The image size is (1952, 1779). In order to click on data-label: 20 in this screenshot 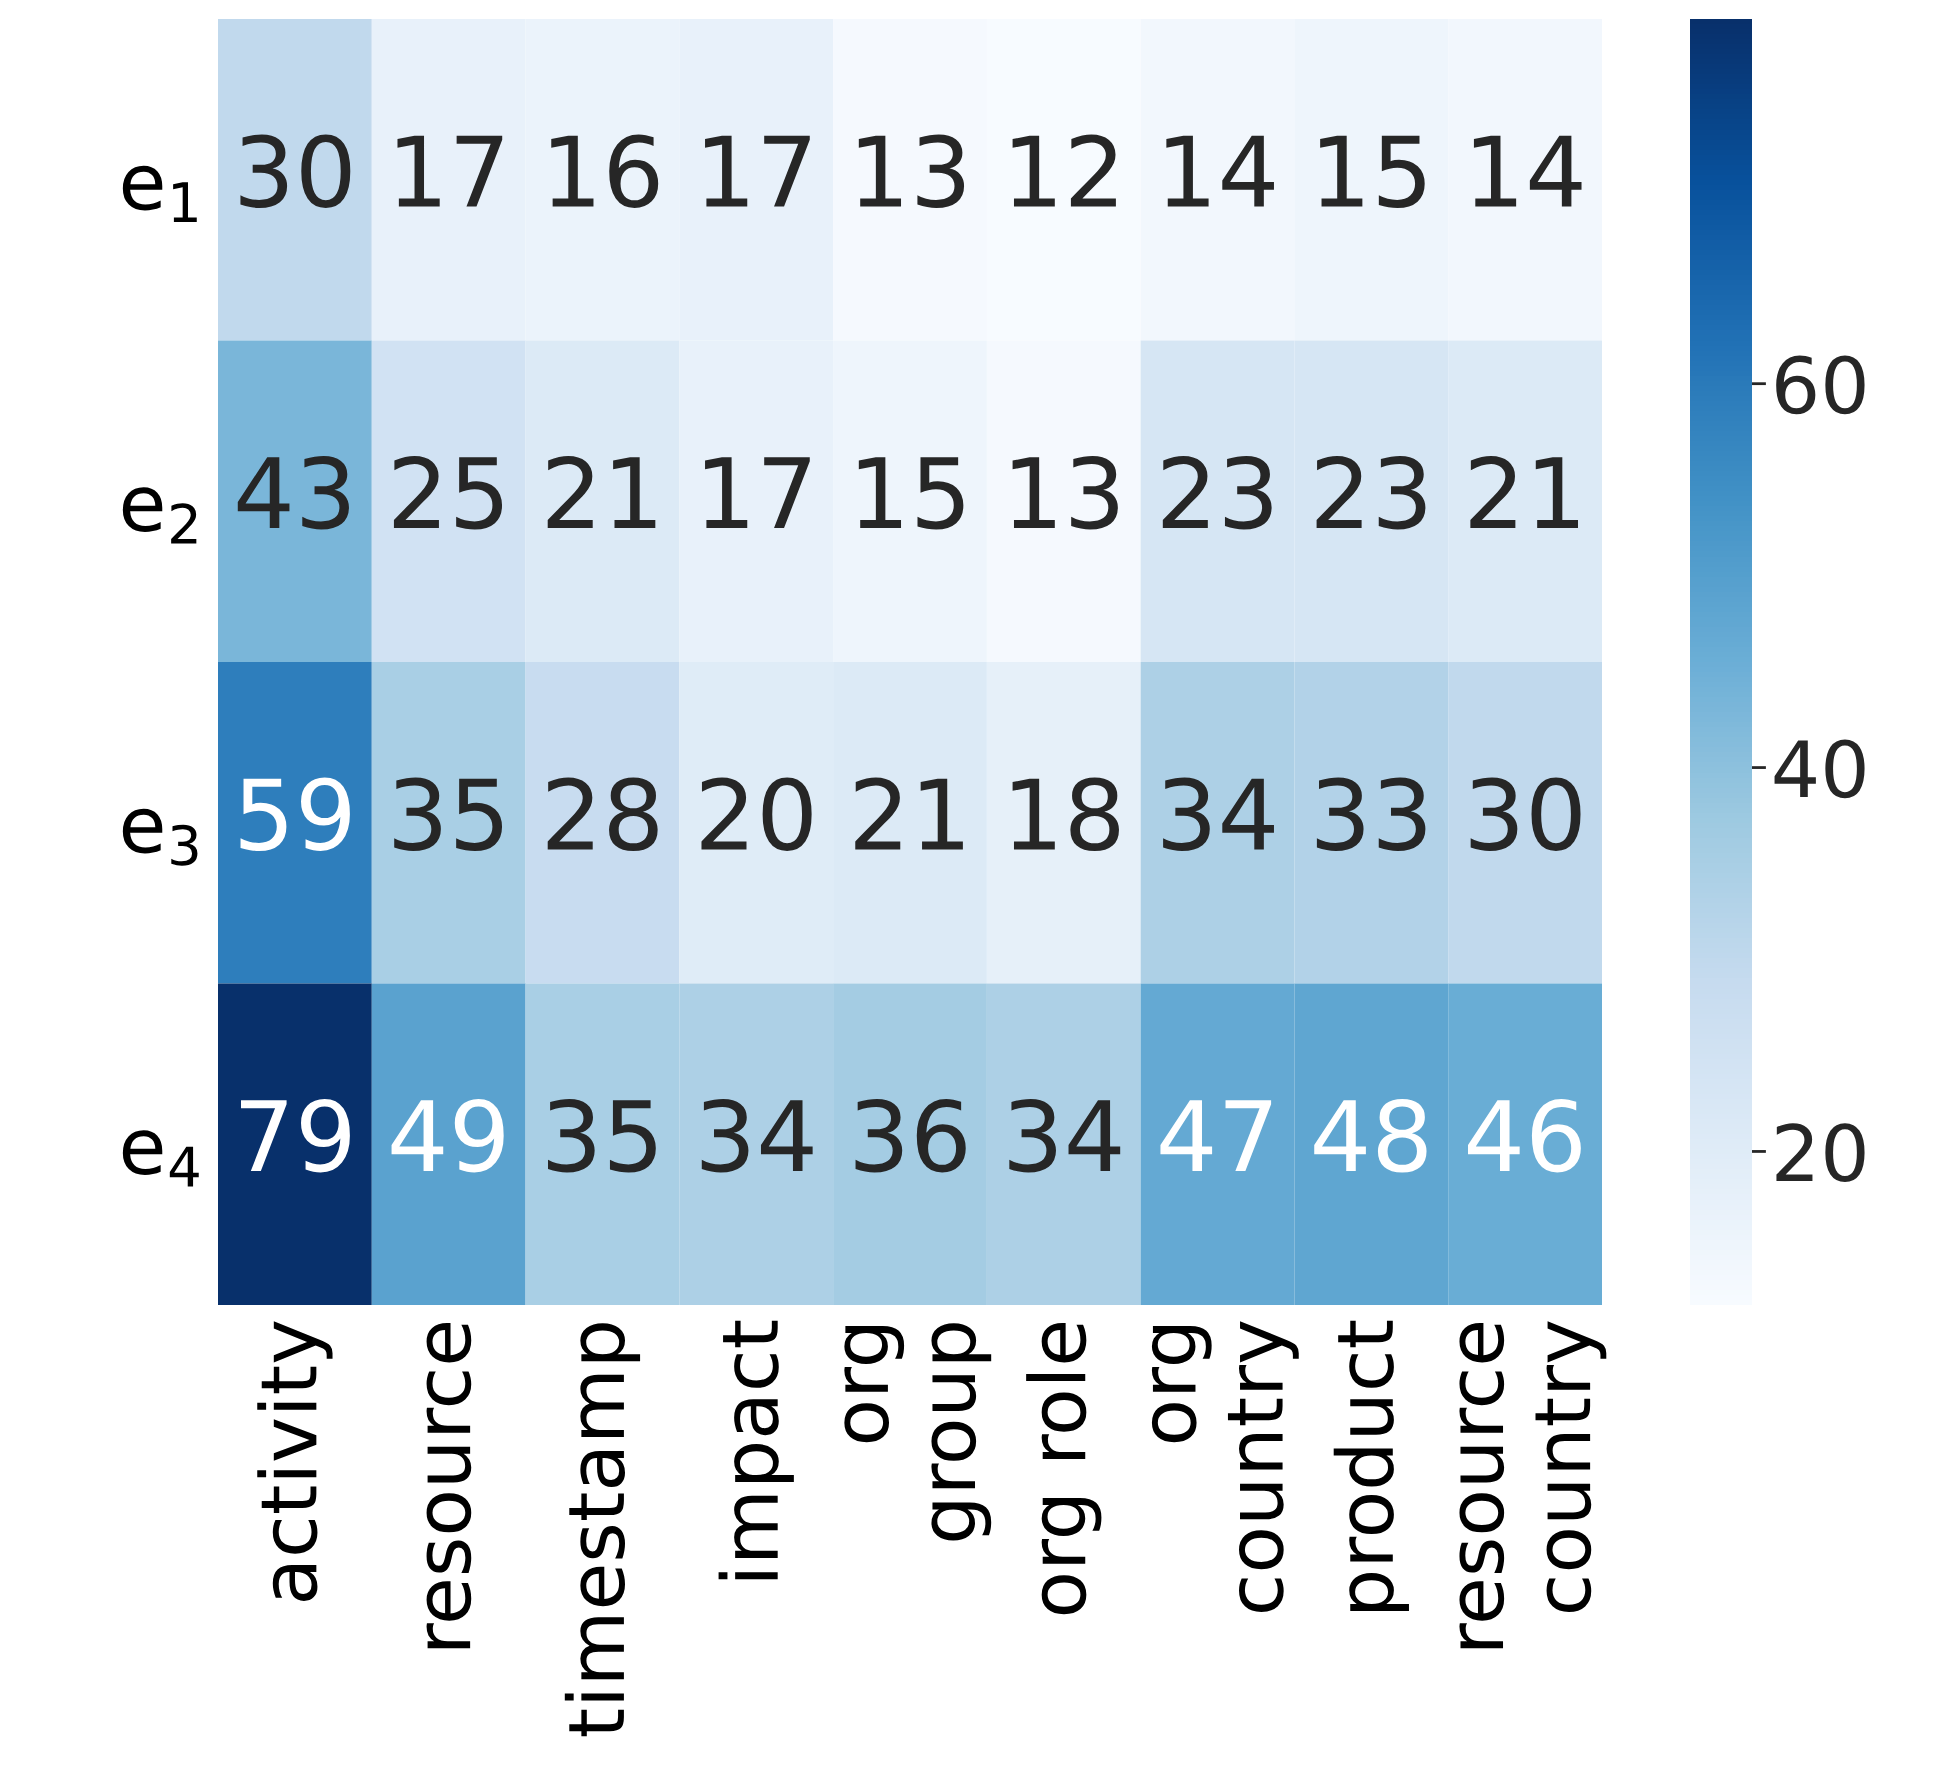, I will do `click(756, 814)`.